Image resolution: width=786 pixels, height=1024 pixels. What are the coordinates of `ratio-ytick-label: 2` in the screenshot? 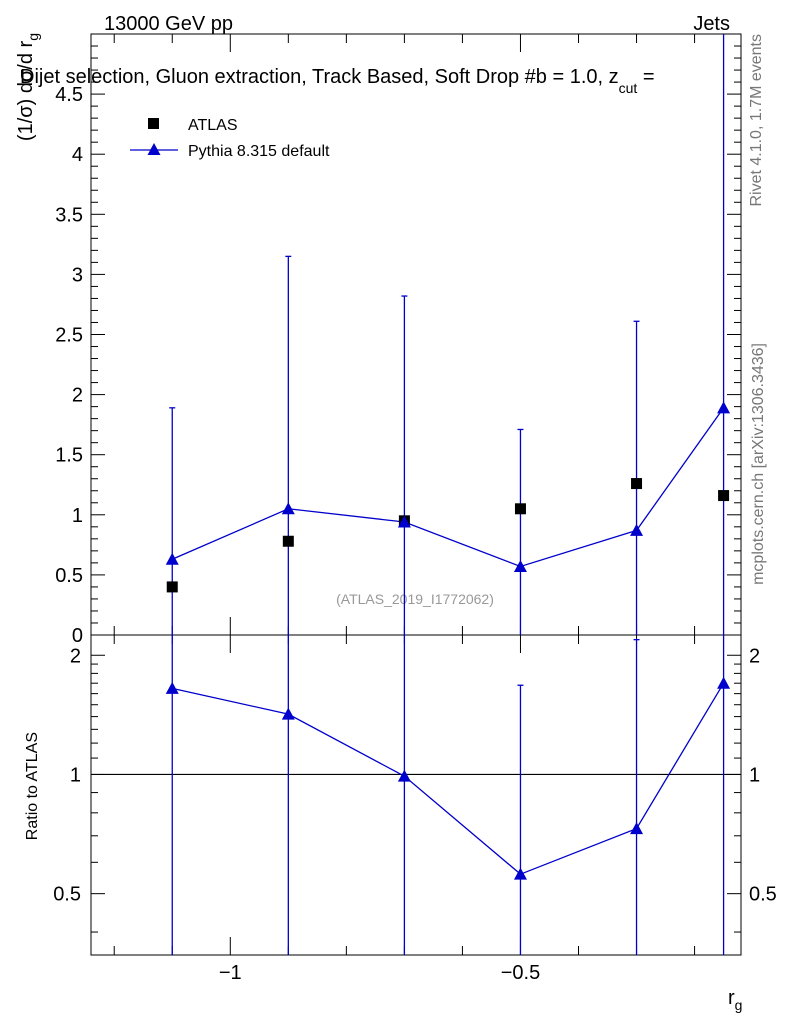 It's located at (75, 656).